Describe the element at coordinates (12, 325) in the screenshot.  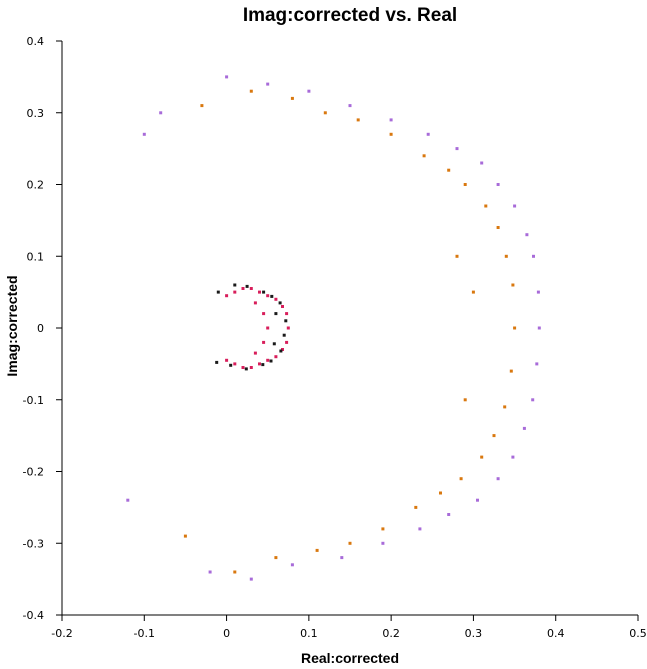
I see `y-axis-label: Imag:corrected` at that location.